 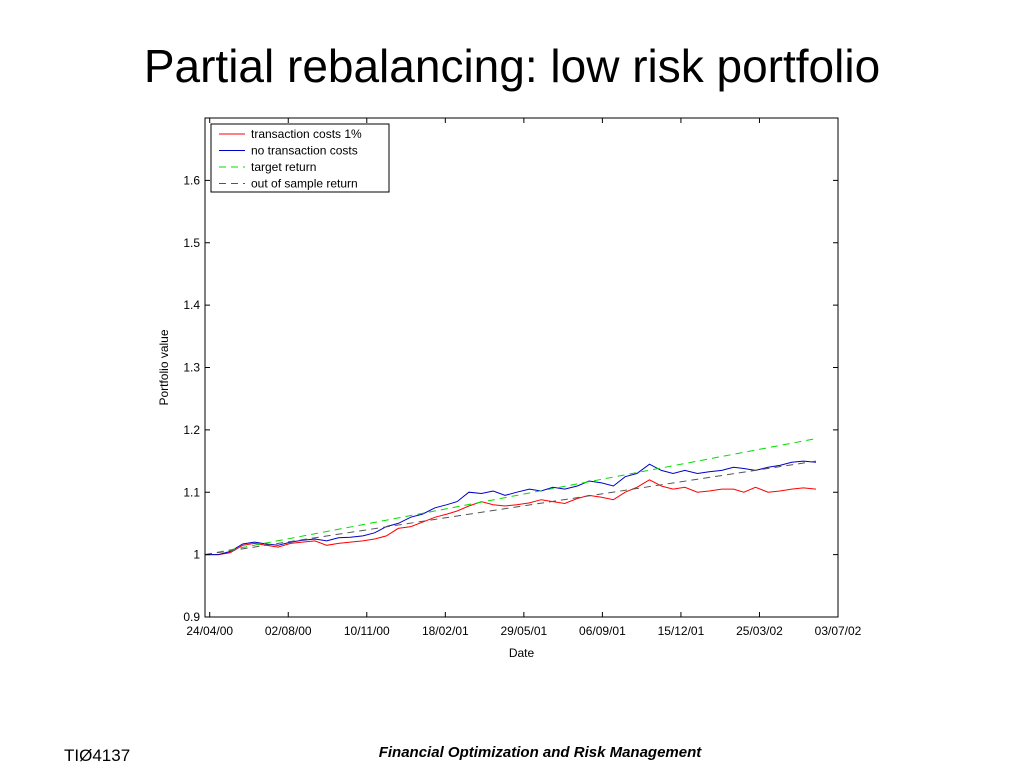 What do you see at coordinates (191, 617) in the screenshot?
I see `y-tick-label: 0.9` at bounding box center [191, 617].